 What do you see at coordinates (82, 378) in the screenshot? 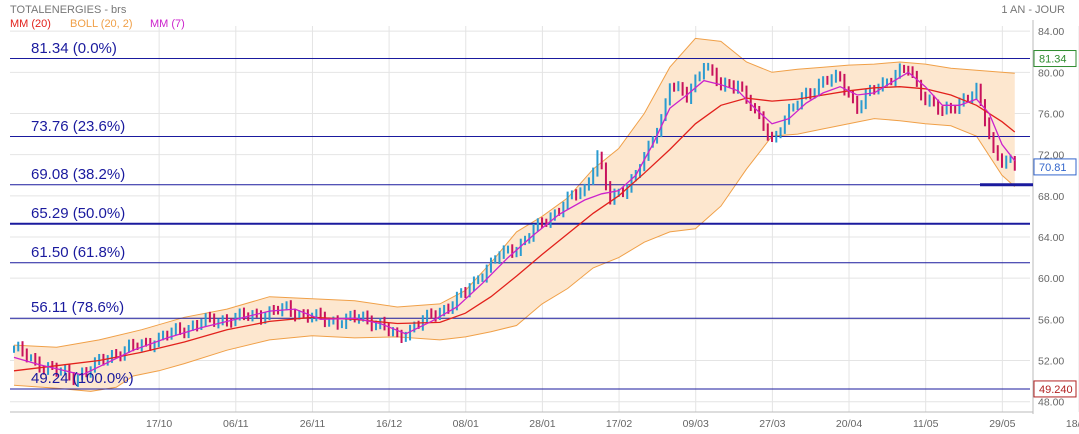
I see `fibonacci-label: 49.24 (100.0%)` at bounding box center [82, 378].